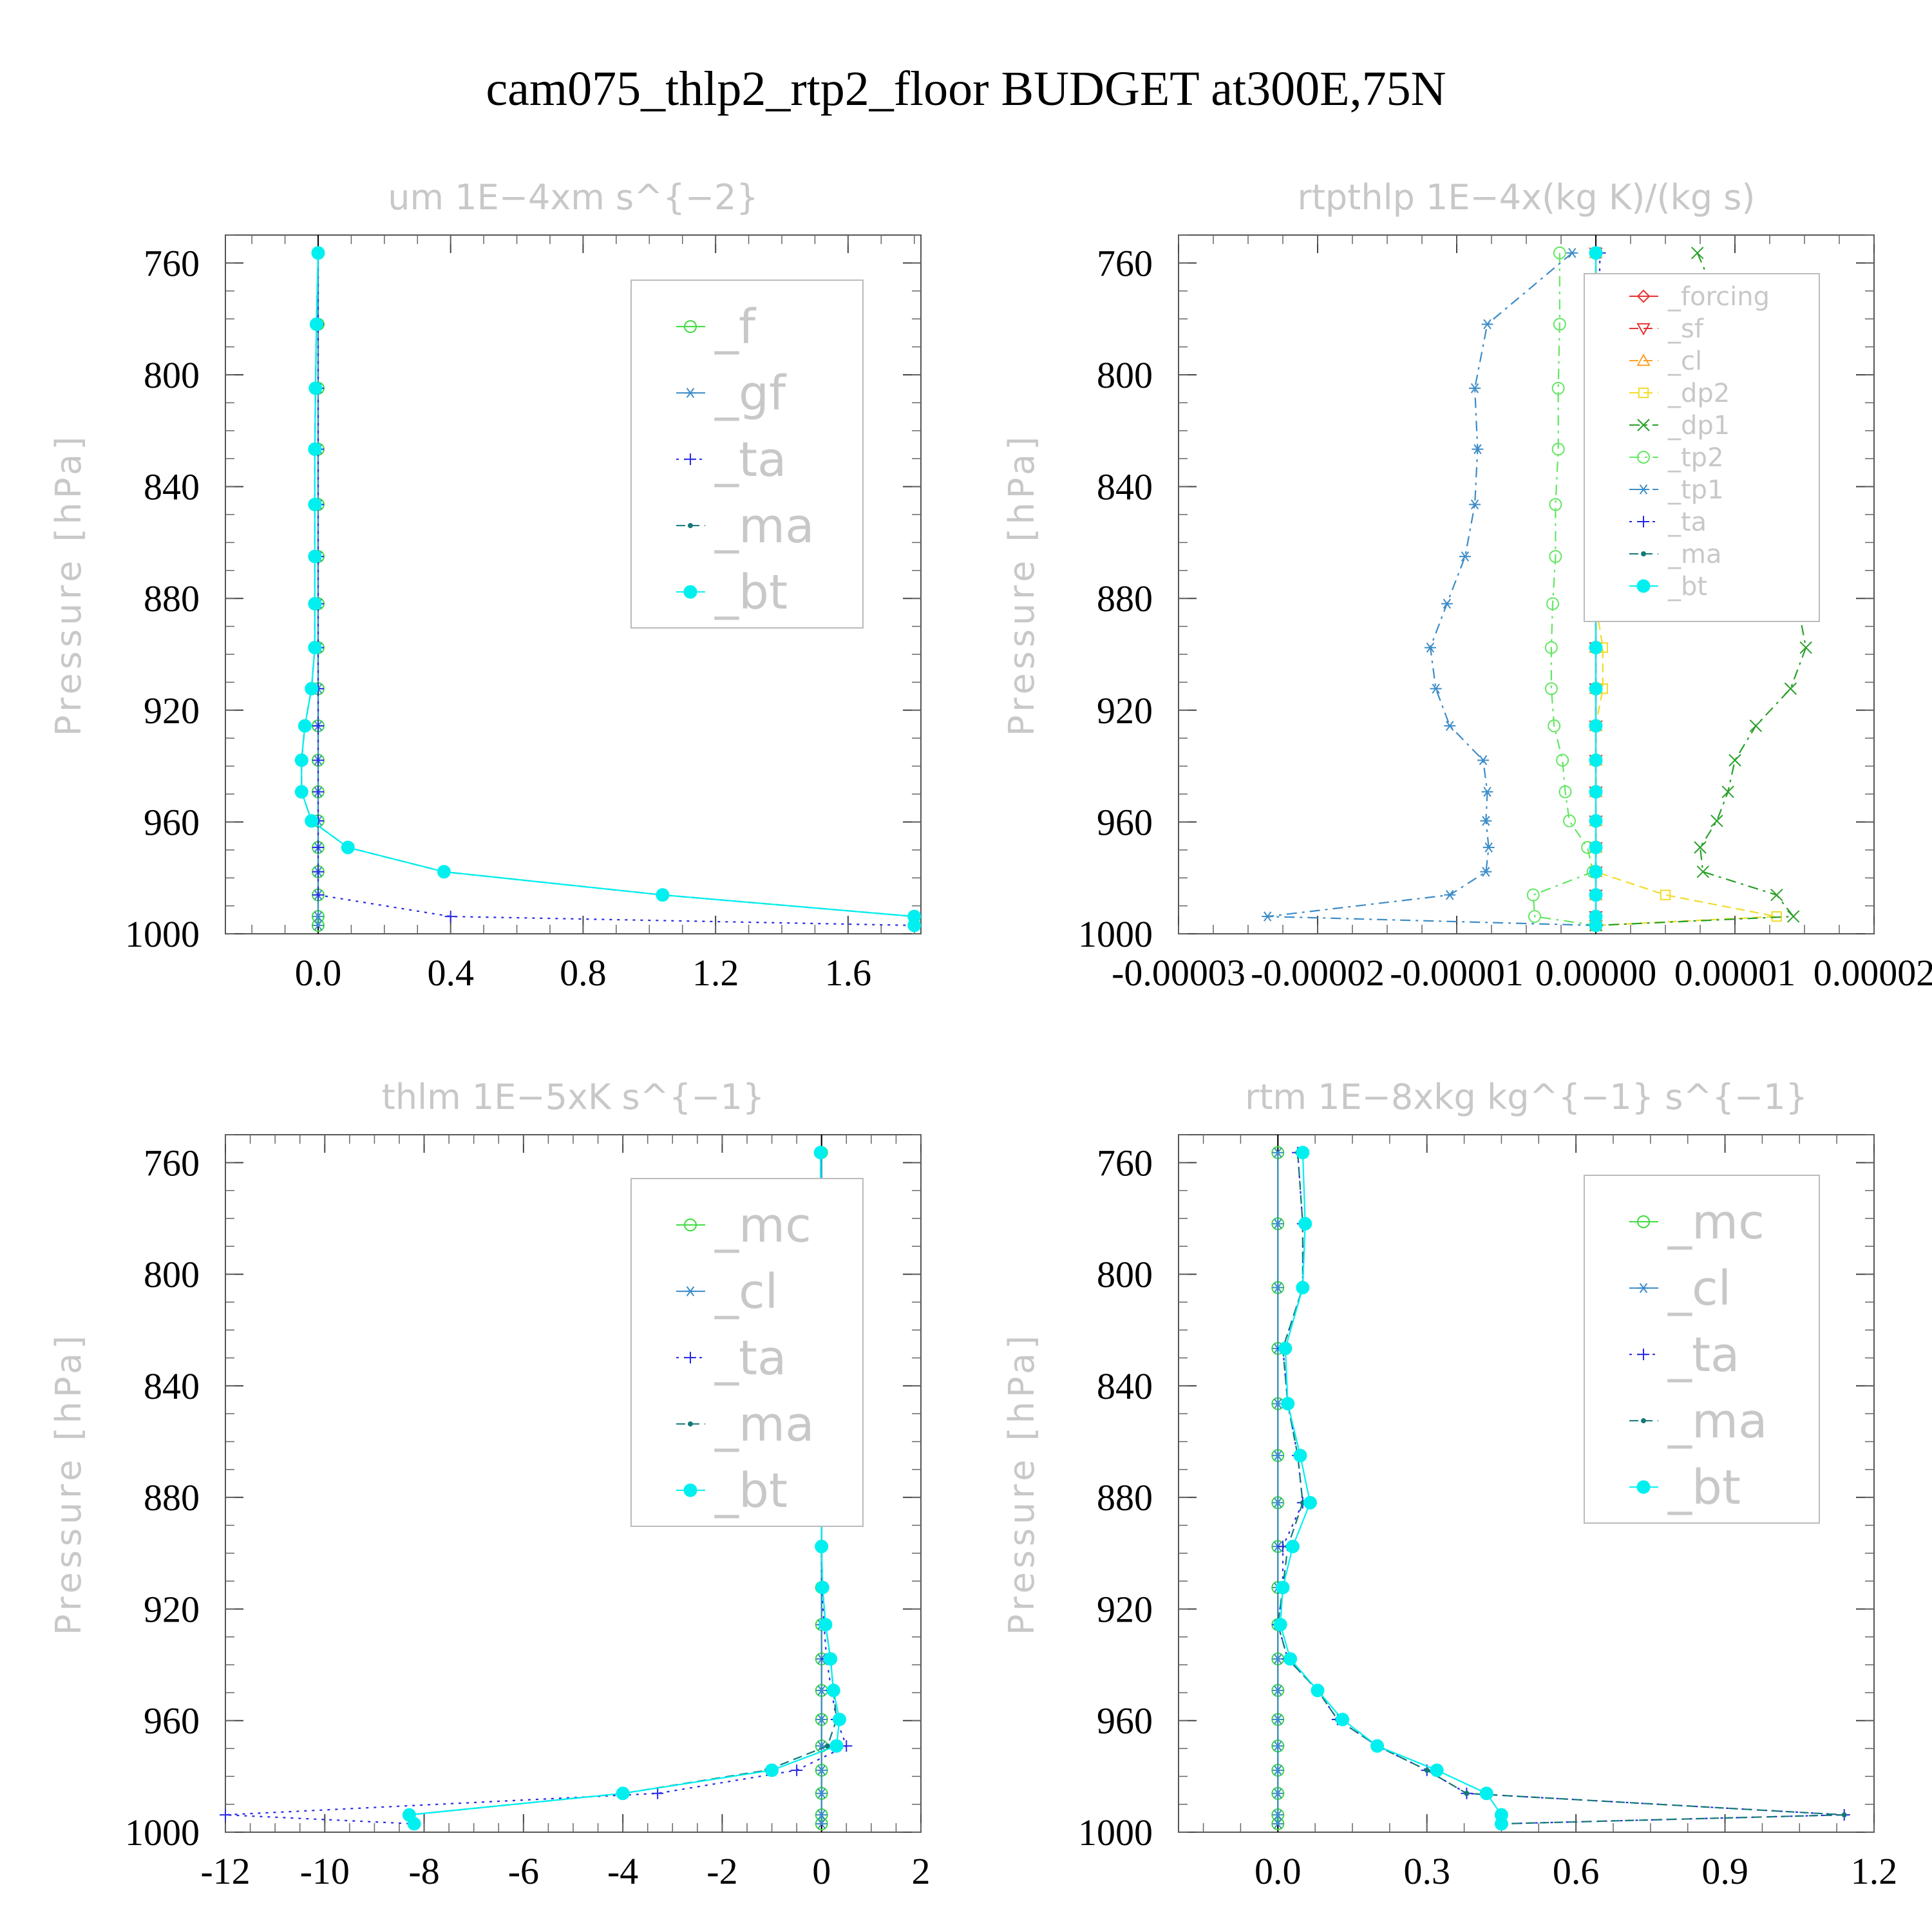  I want to click on panel-title: rtm 1E−8xkg kg^{−1} s^{−1}, so click(1527, 1097).